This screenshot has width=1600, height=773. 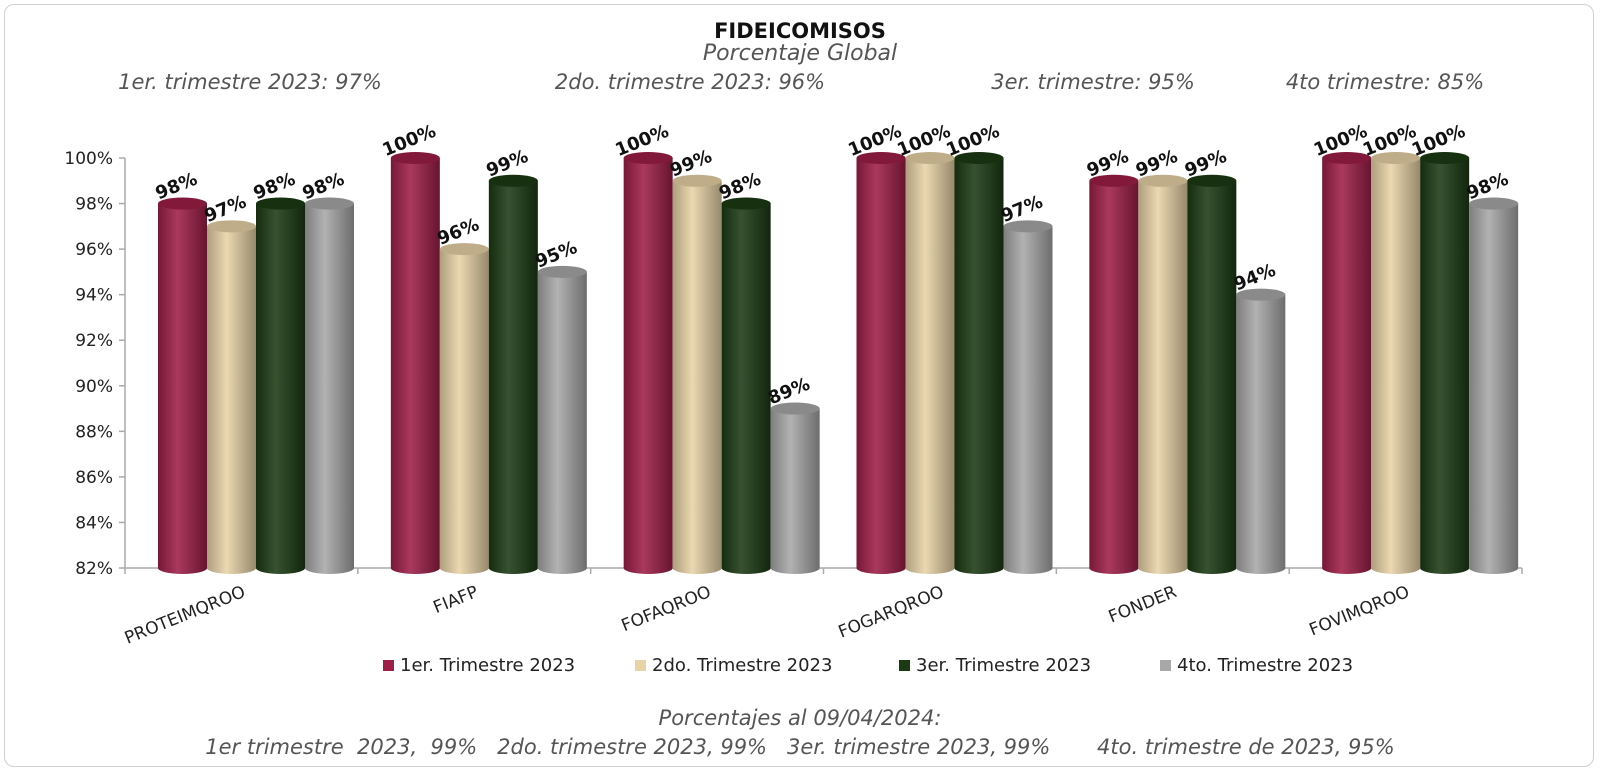 I want to click on y-tick-label: 92%, so click(x=94, y=341).